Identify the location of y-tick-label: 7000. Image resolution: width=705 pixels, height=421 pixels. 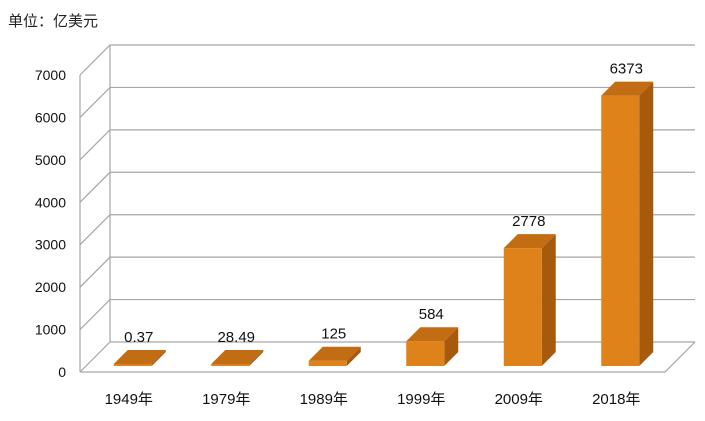
(50, 75).